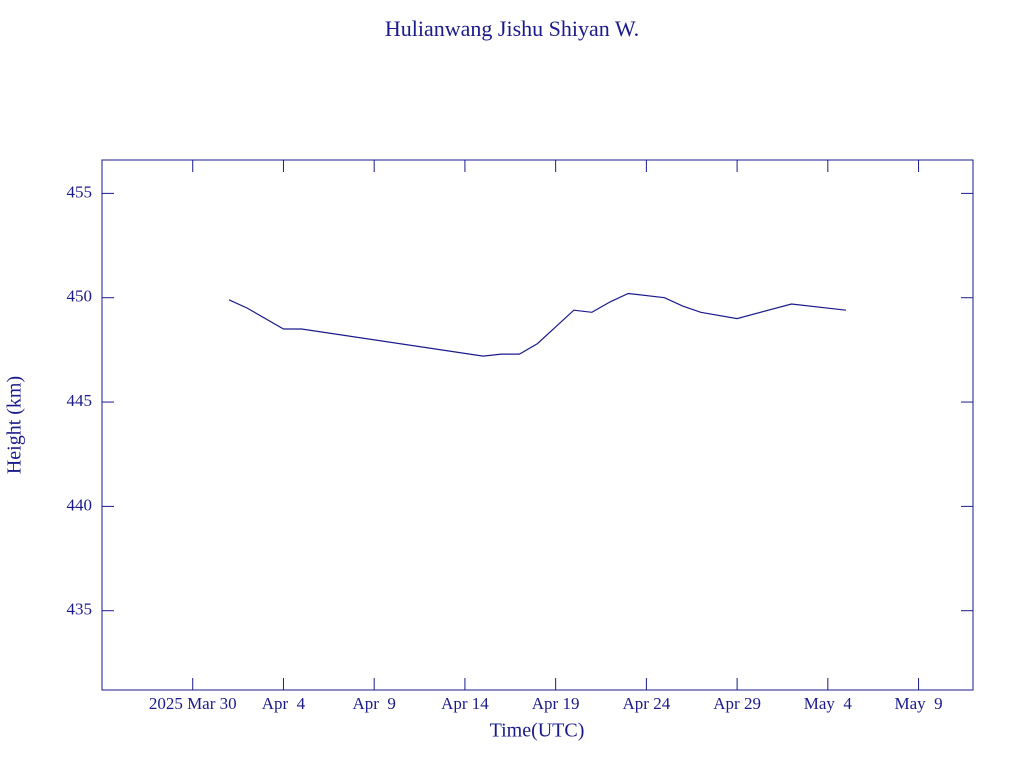 This screenshot has height=768, width=1024. What do you see at coordinates (537, 731) in the screenshot?
I see `x-axis-label: Time(UTC)` at bounding box center [537, 731].